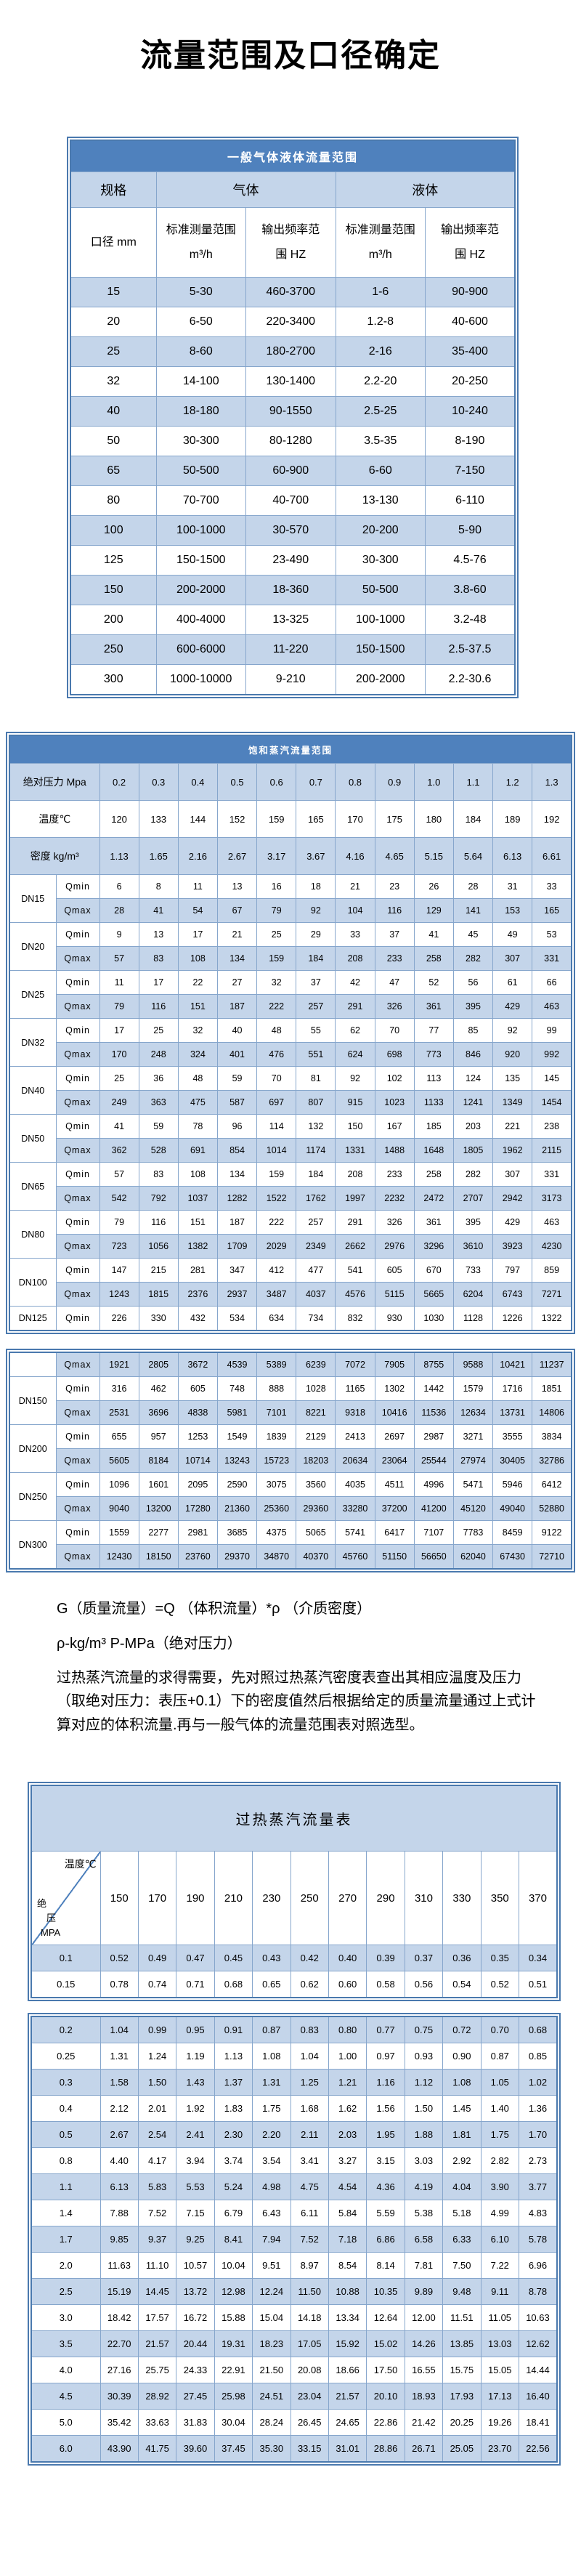  Describe the element at coordinates (290, 620) in the screenshot. I see `table-cell: 13-325` at that location.